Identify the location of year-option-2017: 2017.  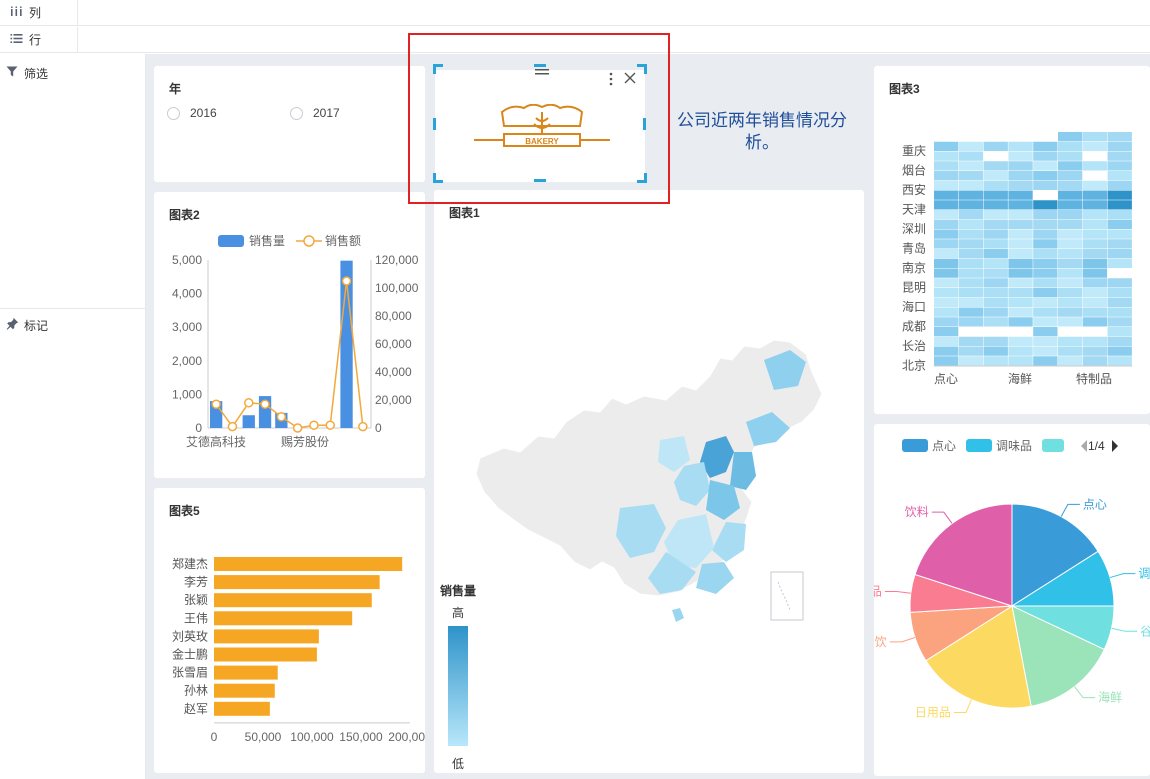
(315, 113).